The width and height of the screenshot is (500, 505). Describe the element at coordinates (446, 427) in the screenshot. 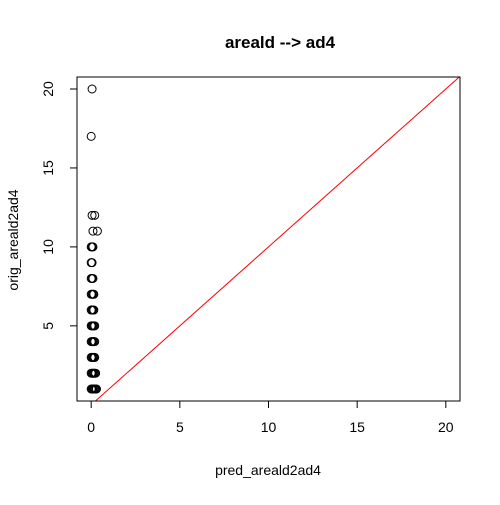

I see `x-tick-label: 20` at that location.